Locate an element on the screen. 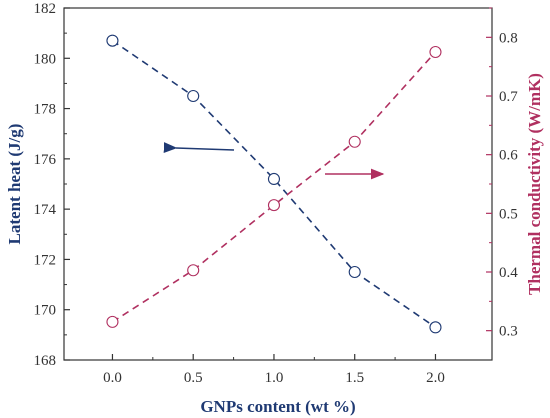 The image size is (550, 418). x-tick-label: 1.5 is located at coordinates (354, 378).